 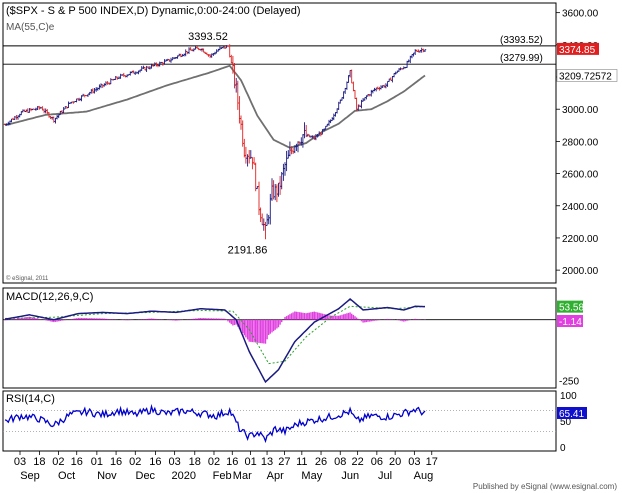 What do you see at coordinates (222, 476) in the screenshot?
I see `x-month-label: Feb` at bounding box center [222, 476].